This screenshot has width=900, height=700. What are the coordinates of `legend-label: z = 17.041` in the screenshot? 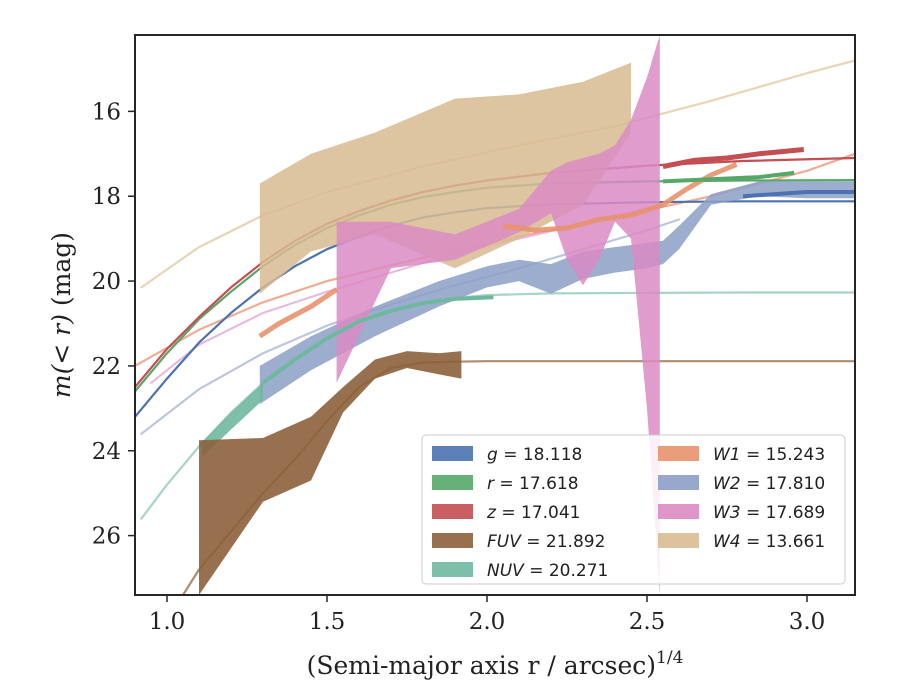 It's located at (533, 513).